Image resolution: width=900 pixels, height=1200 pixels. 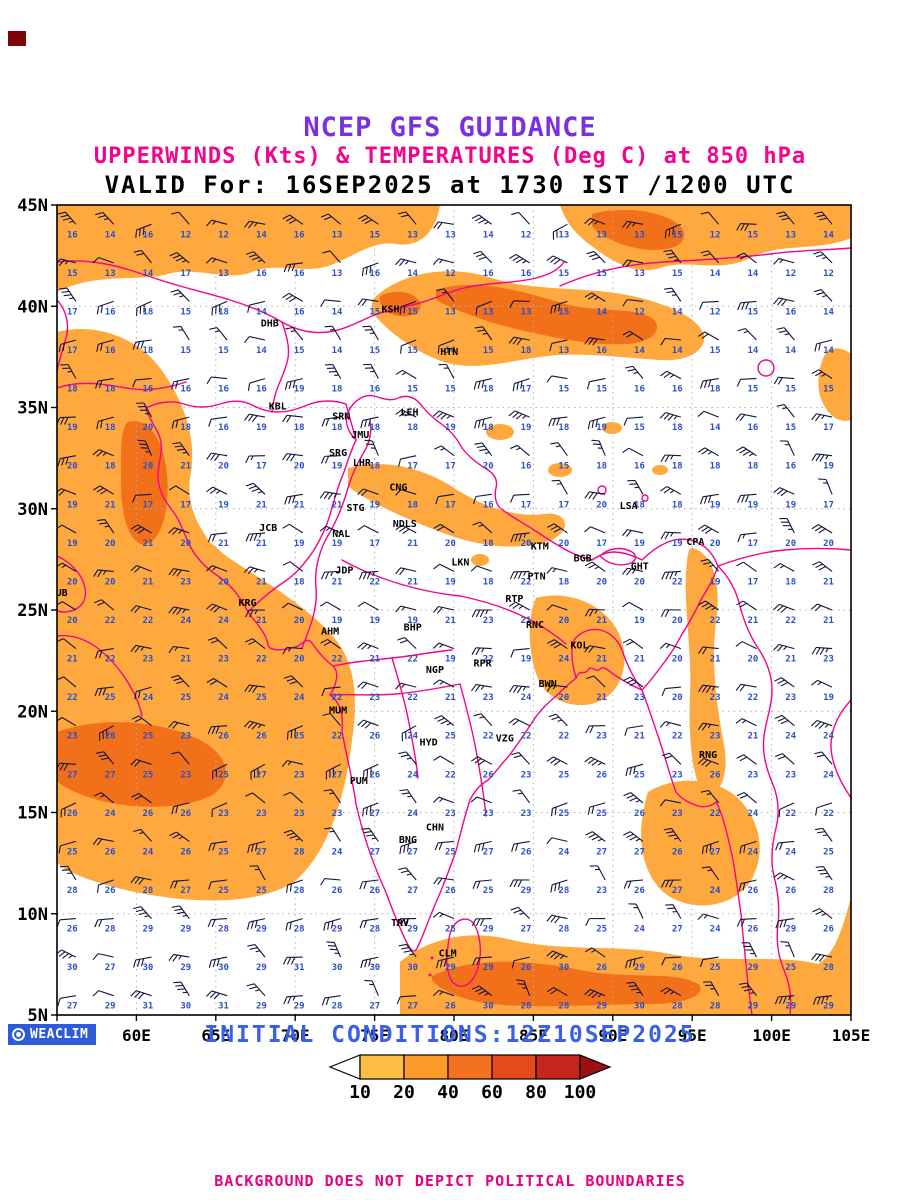 I want to click on temp-value: 22, so click(x=790, y=814).